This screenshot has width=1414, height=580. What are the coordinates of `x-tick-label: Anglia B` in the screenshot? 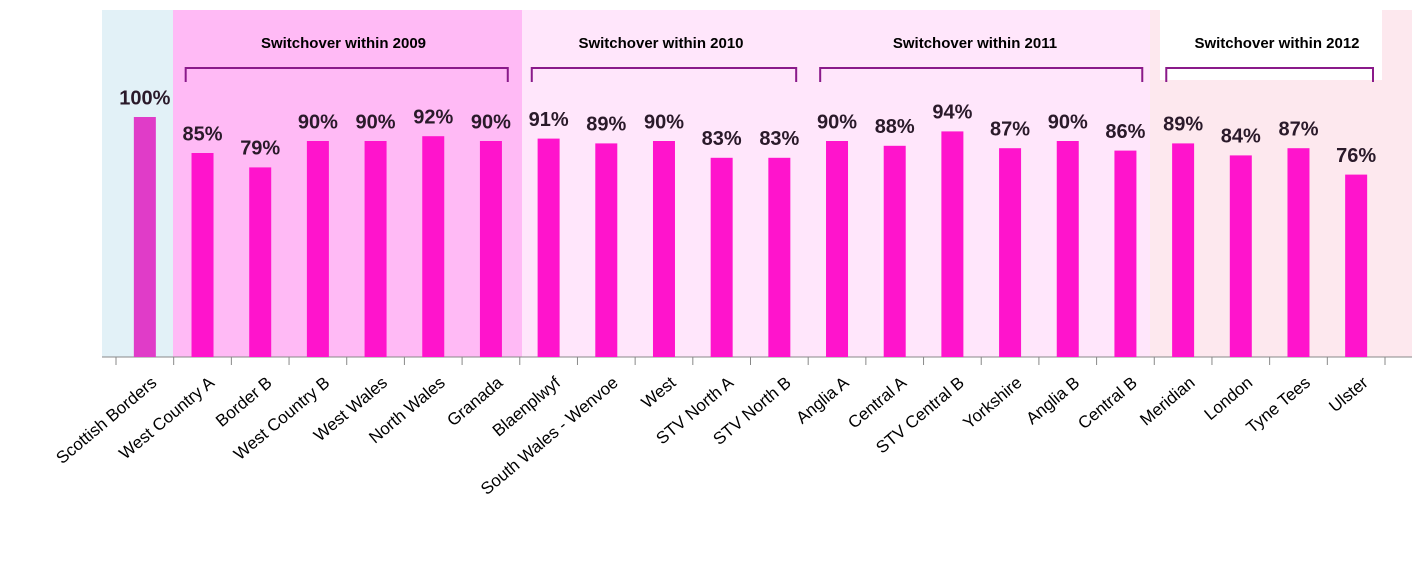 It's located at (1052, 400).